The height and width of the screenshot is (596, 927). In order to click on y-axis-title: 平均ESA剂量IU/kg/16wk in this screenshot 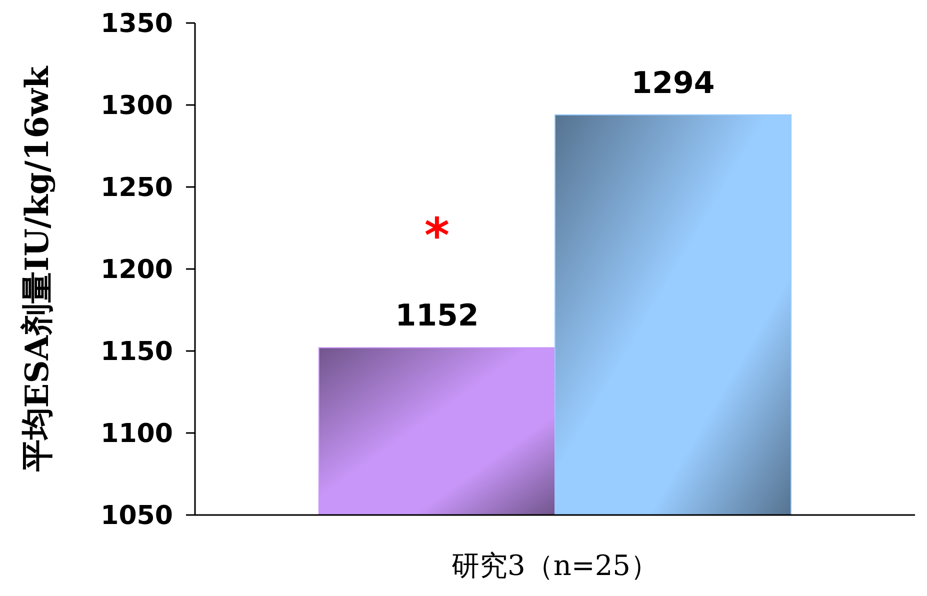, I will do `click(37, 269)`.